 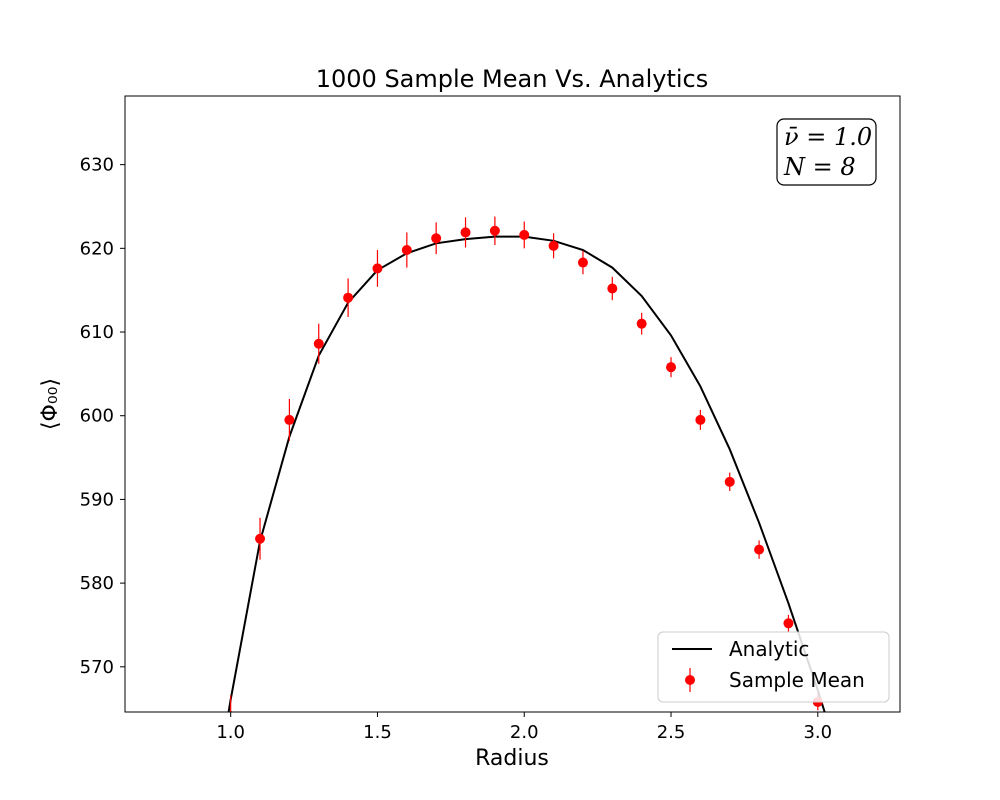 What do you see at coordinates (797, 680) in the screenshot?
I see `legend-sample-label: Sample Mean` at bounding box center [797, 680].